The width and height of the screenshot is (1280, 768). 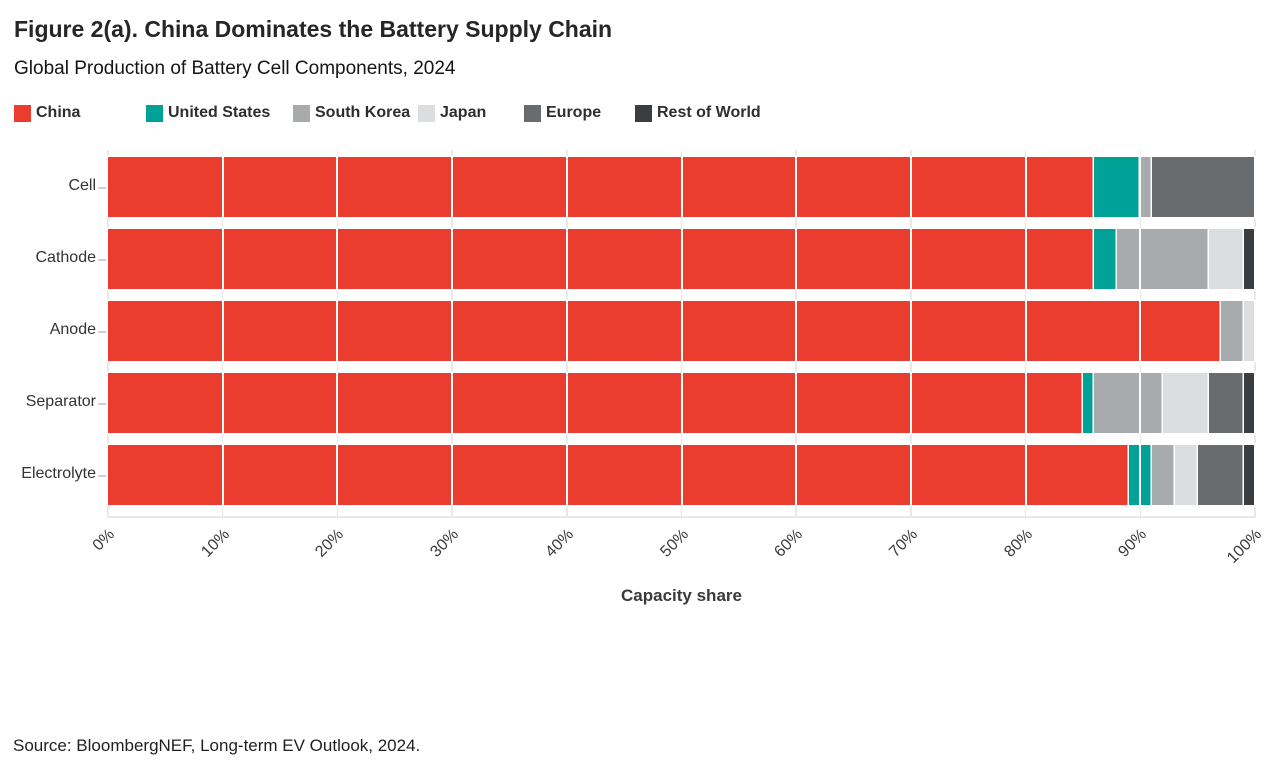 I want to click on x-axis-tick-label-20-: 20%, so click(x=330, y=543).